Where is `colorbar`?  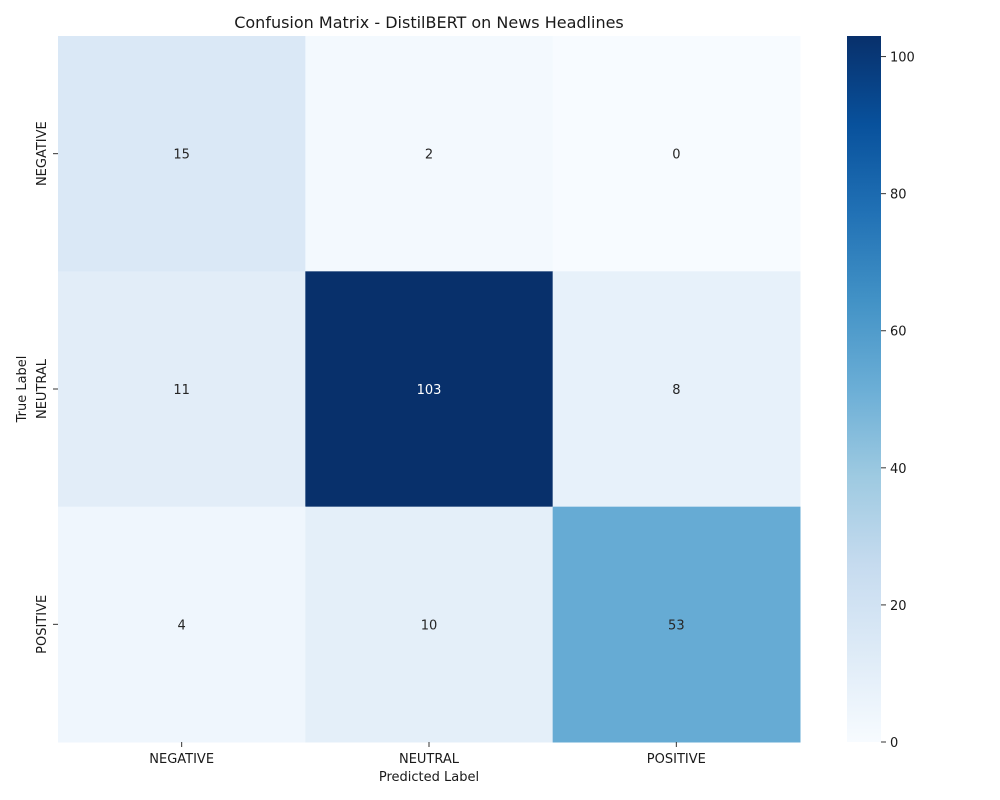 colorbar is located at coordinates (864, 389).